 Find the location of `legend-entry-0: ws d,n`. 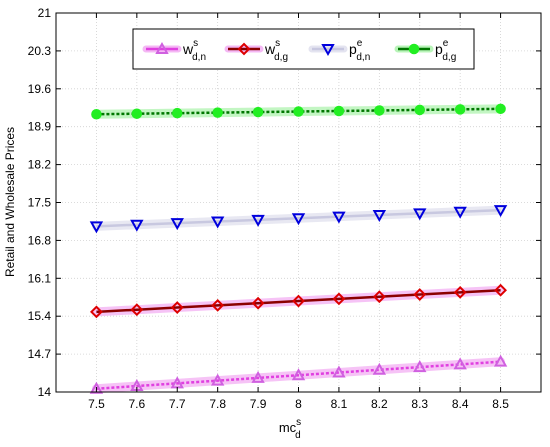

legend-entry-0: ws d,n is located at coordinates (174, 50).